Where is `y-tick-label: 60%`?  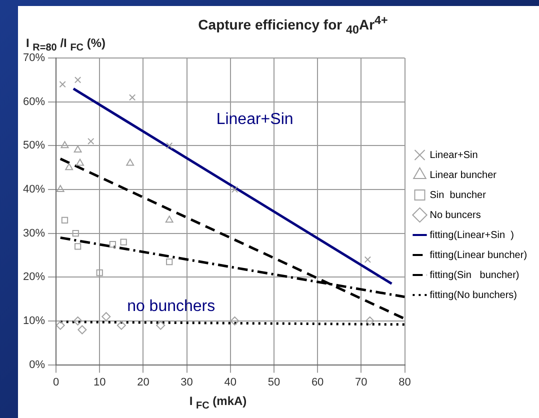
y-tick-label: 60% is located at coordinates (34, 102).